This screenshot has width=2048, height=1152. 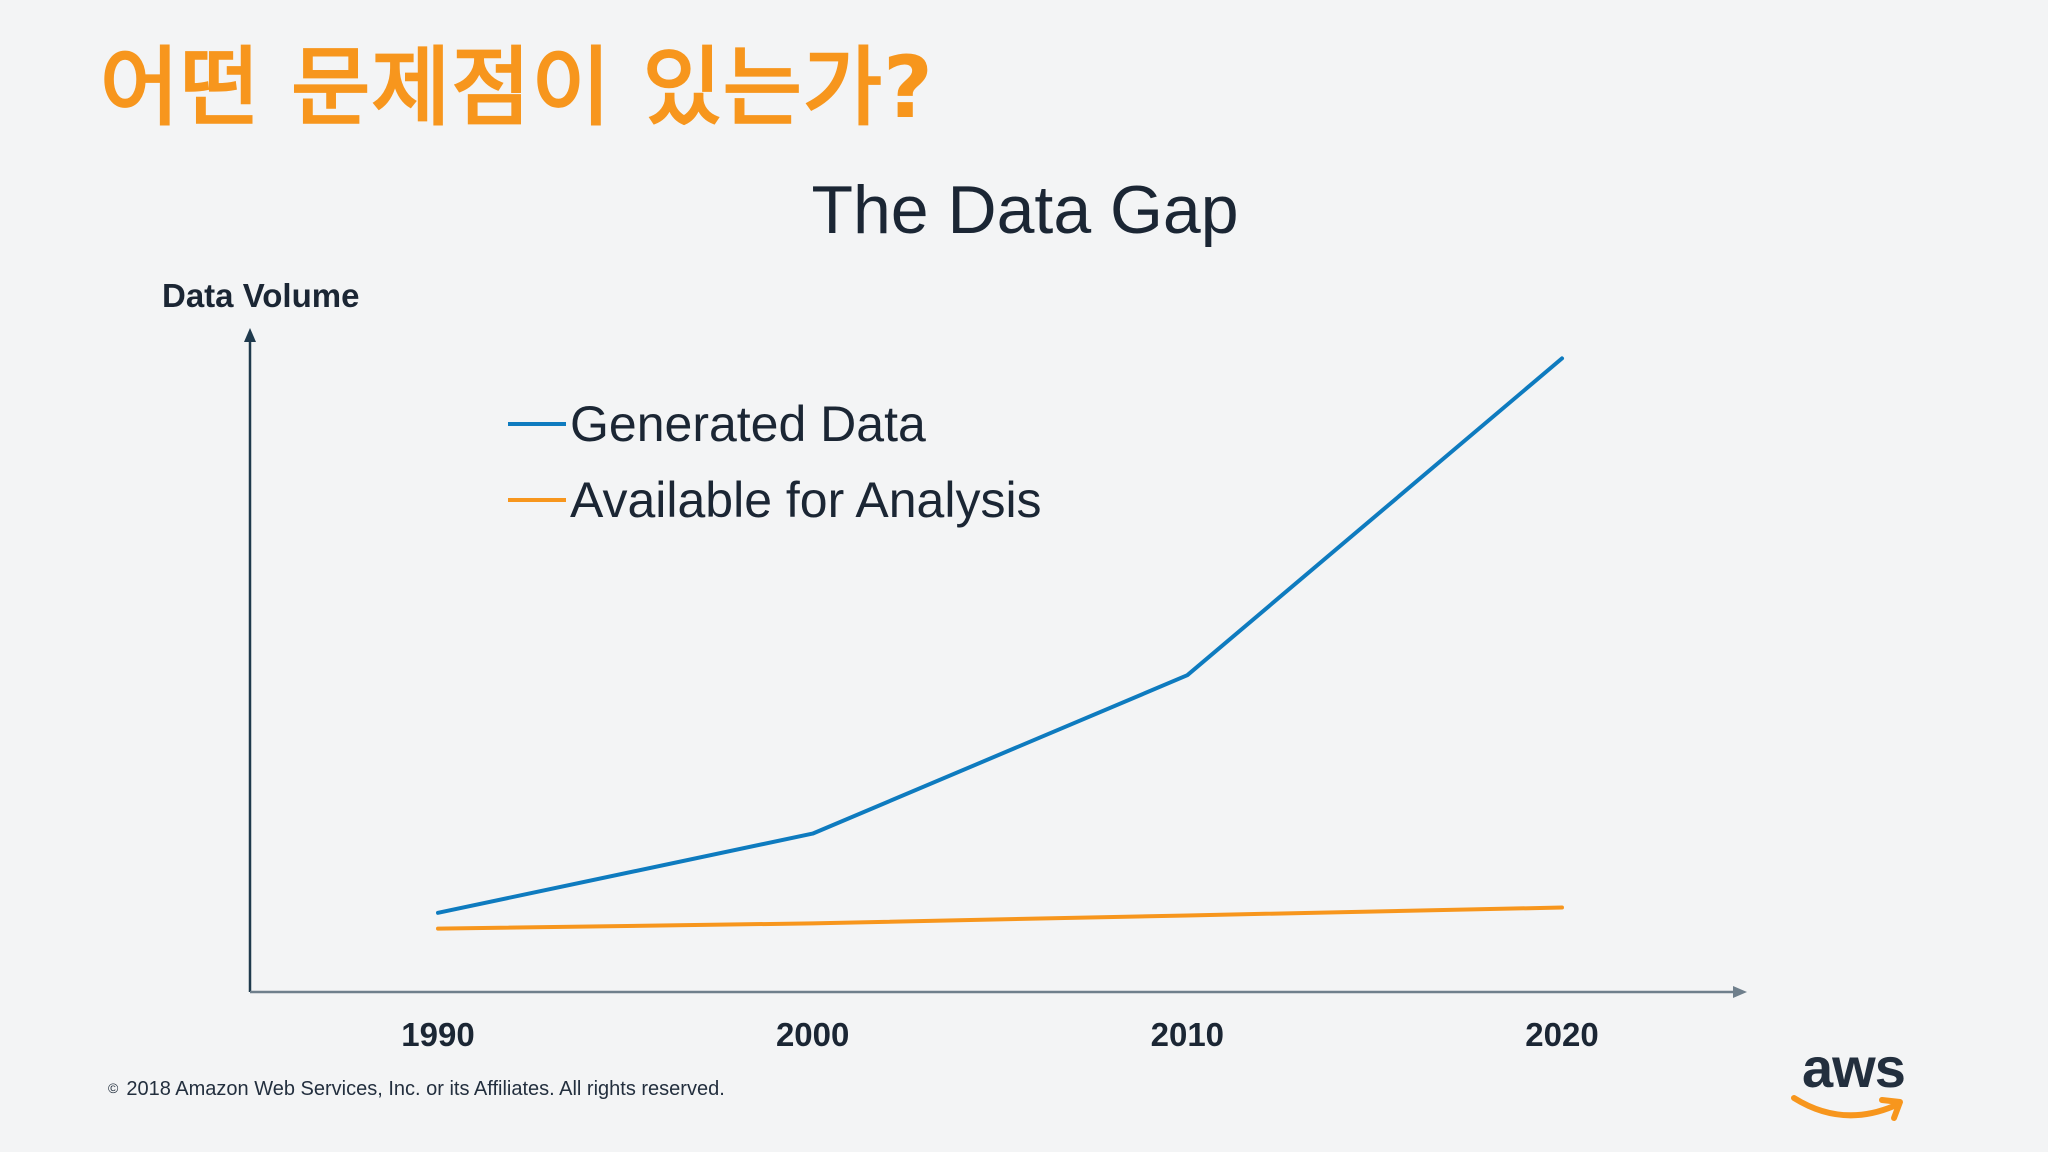 I want to click on x-tick-label-2000: 2000, so click(x=812, y=1034).